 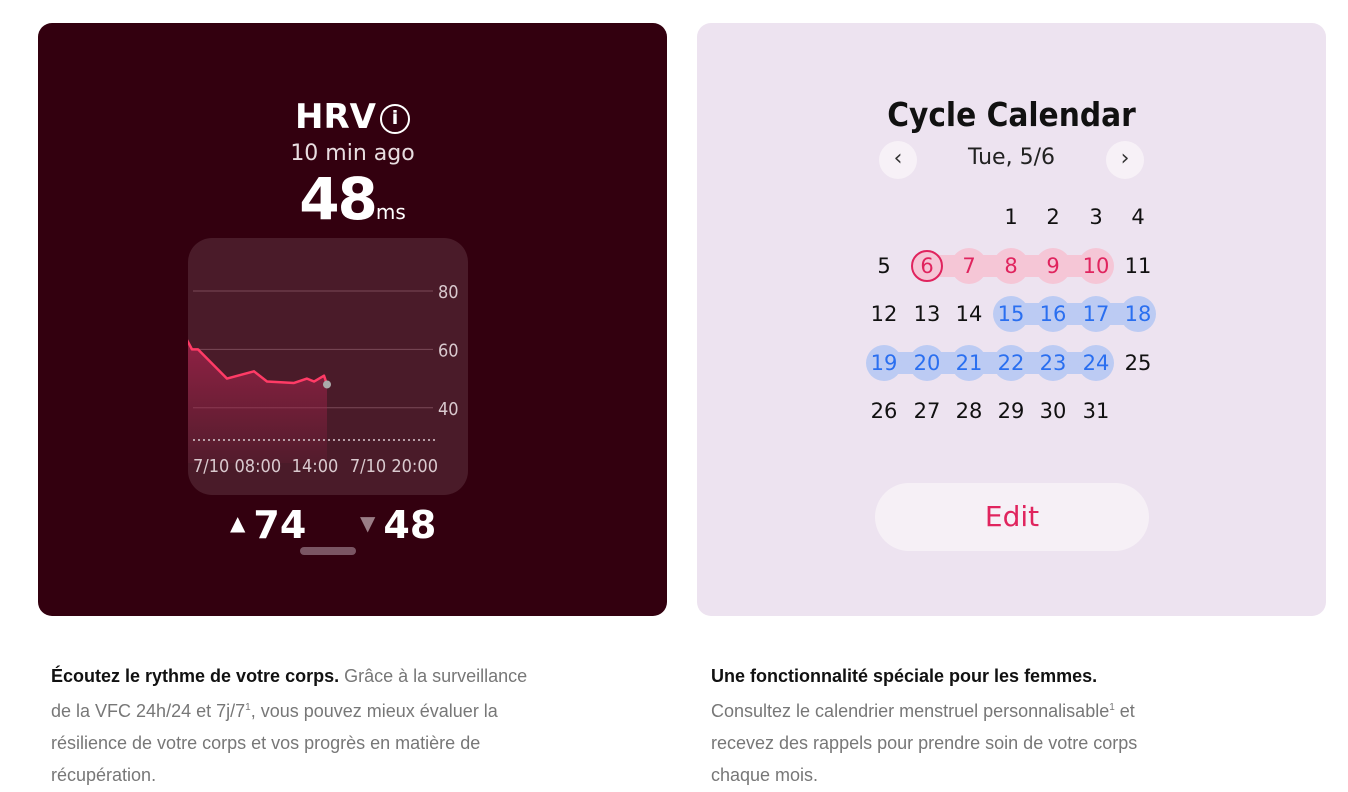 What do you see at coordinates (1138, 266) in the screenshot?
I see `calendar-day: 11` at bounding box center [1138, 266].